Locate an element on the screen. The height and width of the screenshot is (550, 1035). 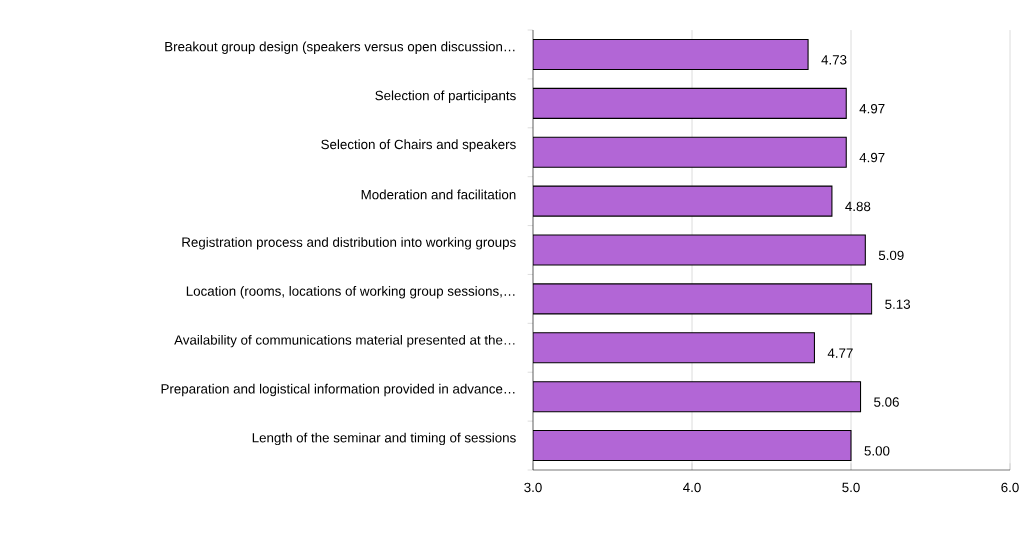
x-tick-label: 6.0 is located at coordinates (1010, 487).